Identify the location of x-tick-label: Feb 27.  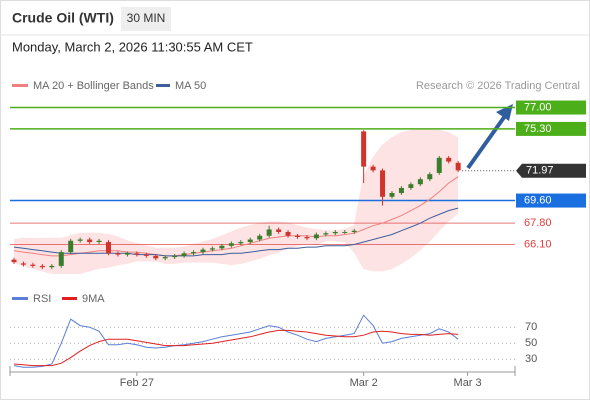
(137, 383).